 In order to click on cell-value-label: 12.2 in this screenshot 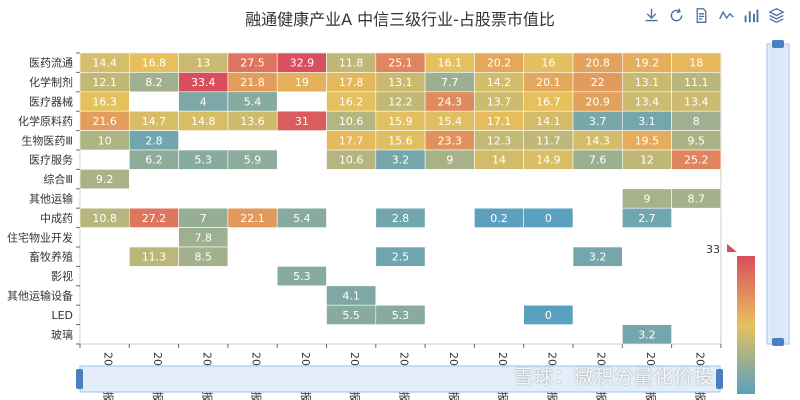, I will do `click(400, 102)`.